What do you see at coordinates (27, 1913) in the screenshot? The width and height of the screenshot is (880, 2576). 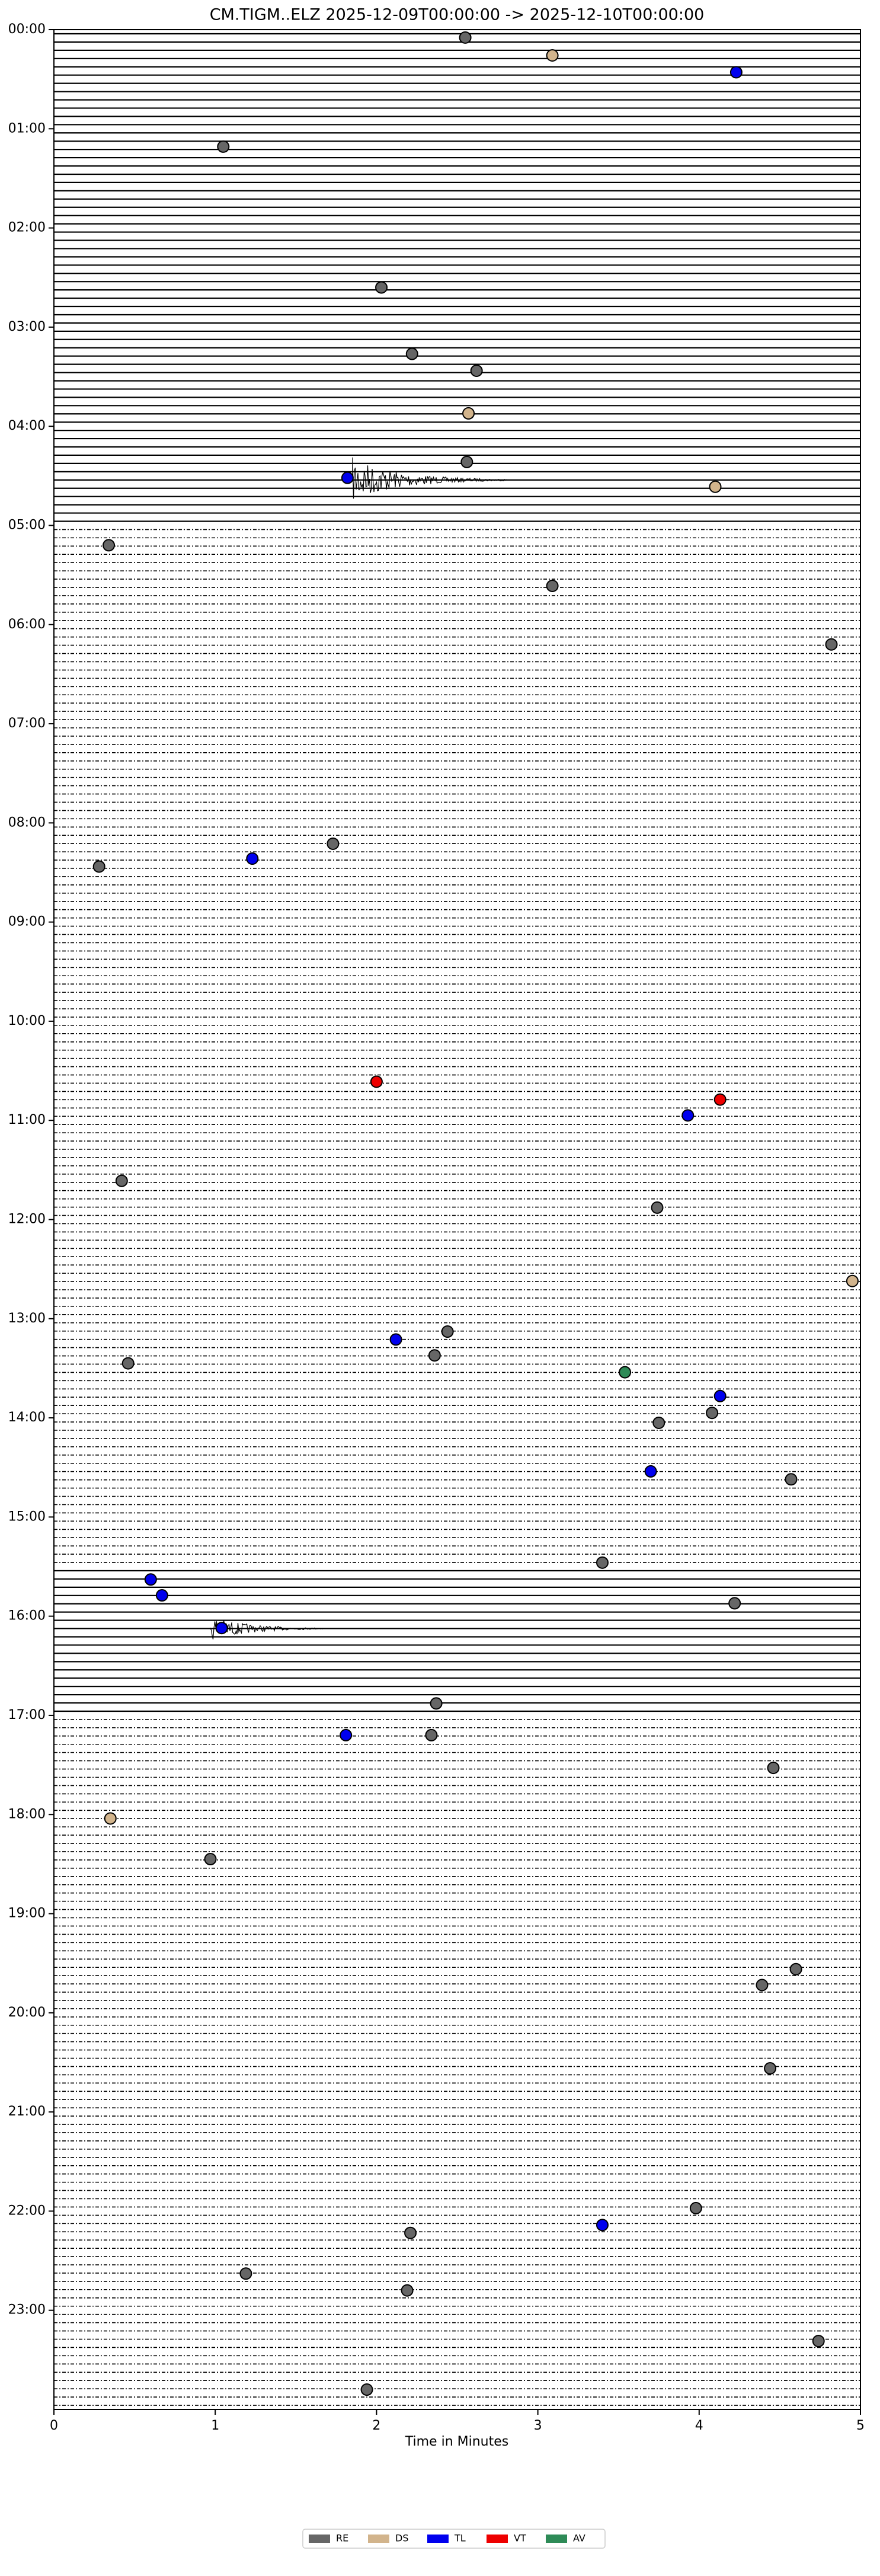 I see `y-tick-label: 19:00` at bounding box center [27, 1913].